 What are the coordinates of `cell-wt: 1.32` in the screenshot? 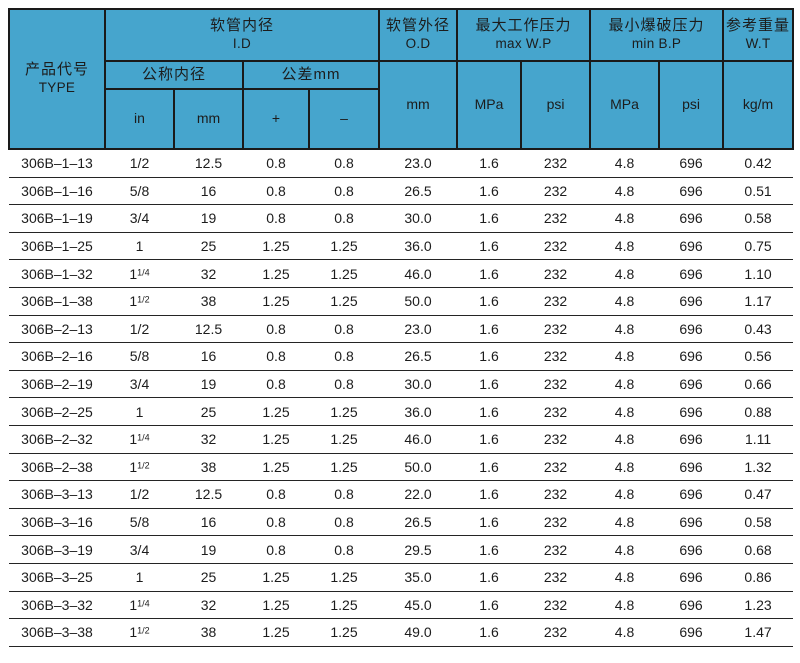 It's located at (758, 467).